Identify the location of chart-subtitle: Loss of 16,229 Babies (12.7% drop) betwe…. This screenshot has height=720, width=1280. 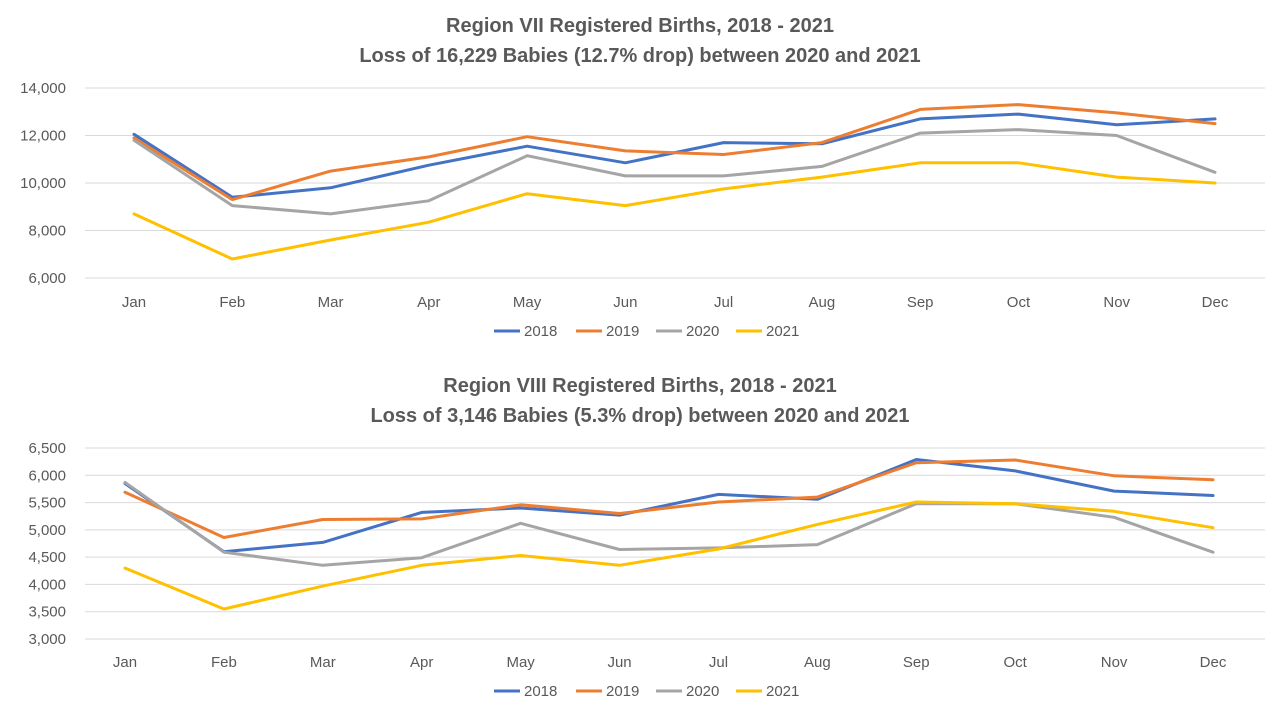
(639, 56).